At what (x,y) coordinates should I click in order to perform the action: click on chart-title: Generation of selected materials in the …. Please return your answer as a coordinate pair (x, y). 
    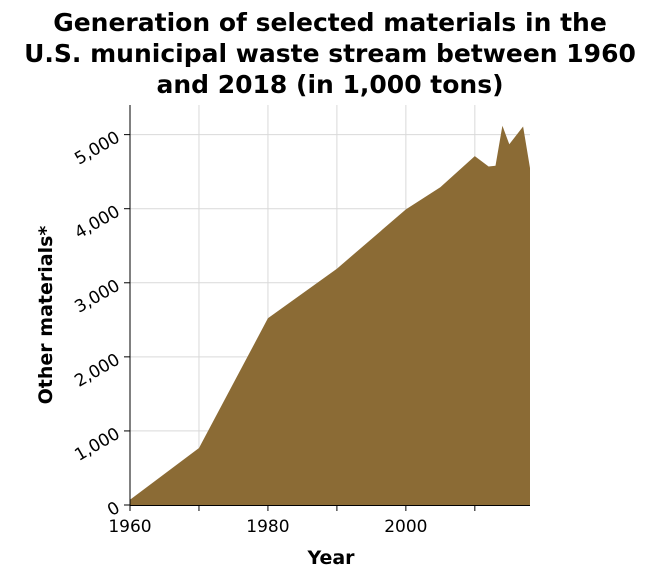
    Looking at the image, I should click on (330, 53).